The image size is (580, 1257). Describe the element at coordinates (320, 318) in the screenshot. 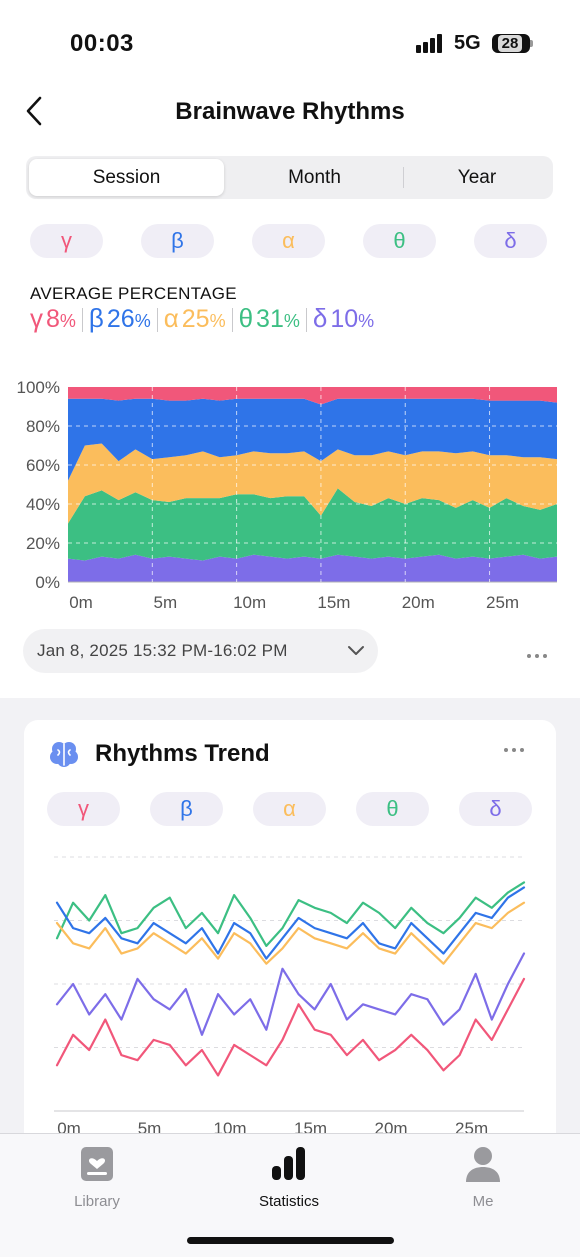

I see `average-symbol: δ` at that location.